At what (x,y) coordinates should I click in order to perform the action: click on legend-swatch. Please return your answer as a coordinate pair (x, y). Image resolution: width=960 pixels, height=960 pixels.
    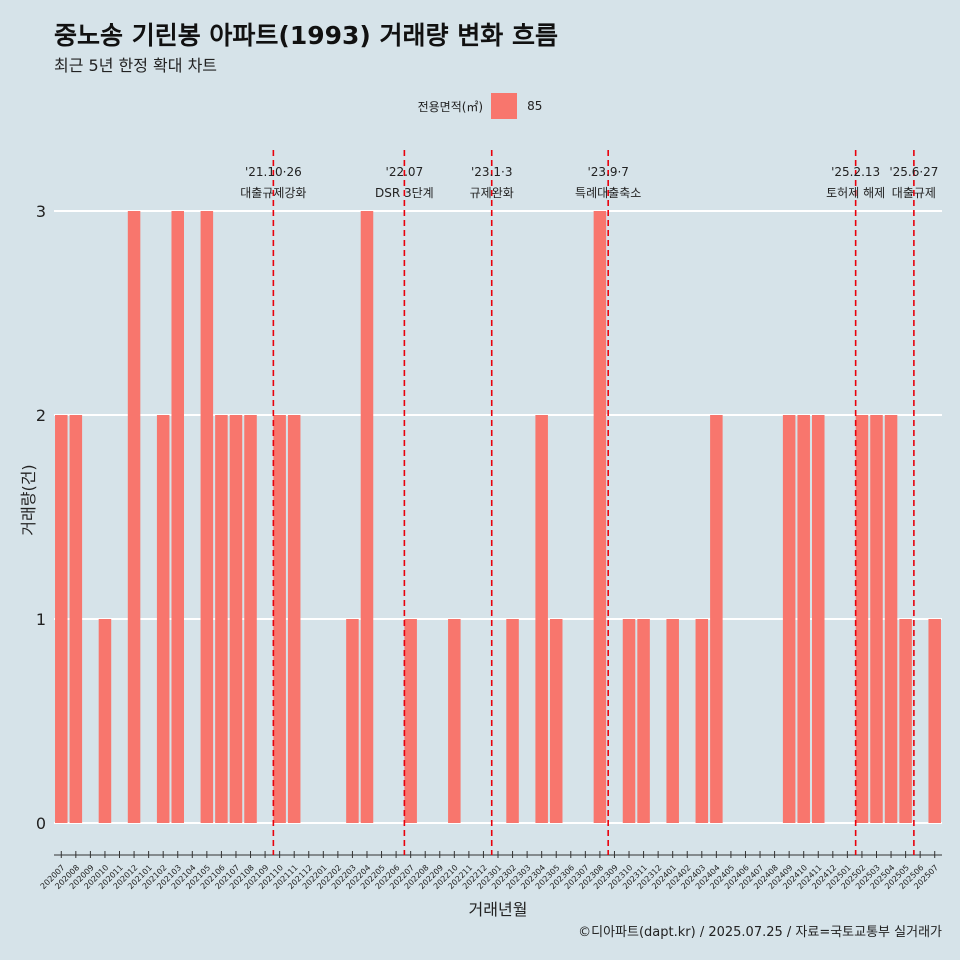
    Looking at the image, I should click on (504, 106).